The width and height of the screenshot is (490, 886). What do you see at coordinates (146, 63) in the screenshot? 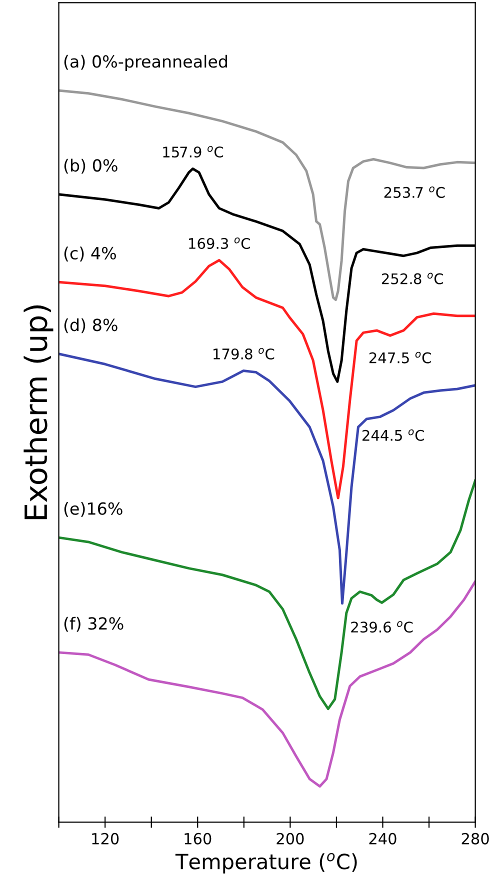
I see `series-label: (a) 0%-preannealed` at bounding box center [146, 63].